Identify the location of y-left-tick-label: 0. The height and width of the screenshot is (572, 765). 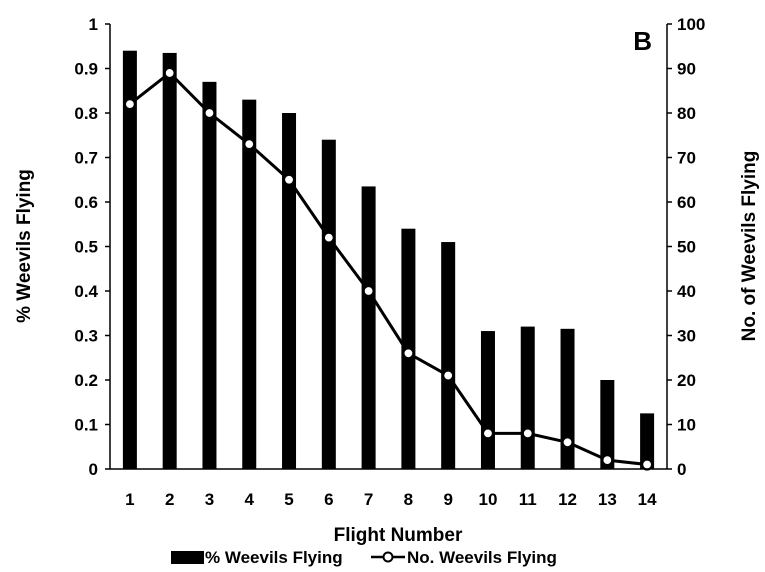
(93, 469).